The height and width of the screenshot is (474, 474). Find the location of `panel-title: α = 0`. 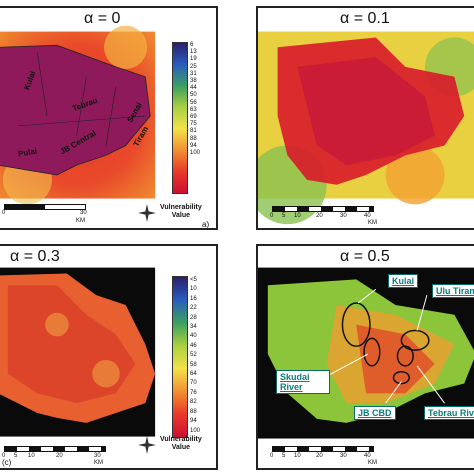

panel-title: α = 0 is located at coordinates (102, 18).